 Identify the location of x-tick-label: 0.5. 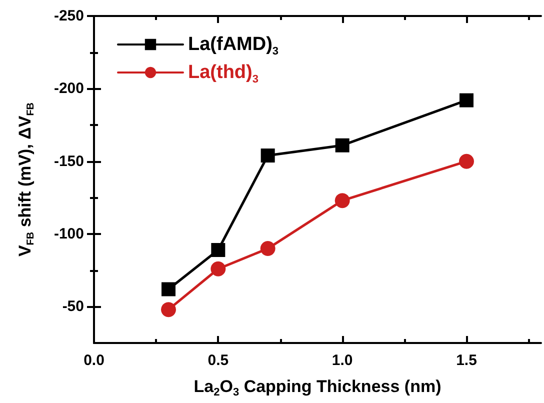
(218, 360).